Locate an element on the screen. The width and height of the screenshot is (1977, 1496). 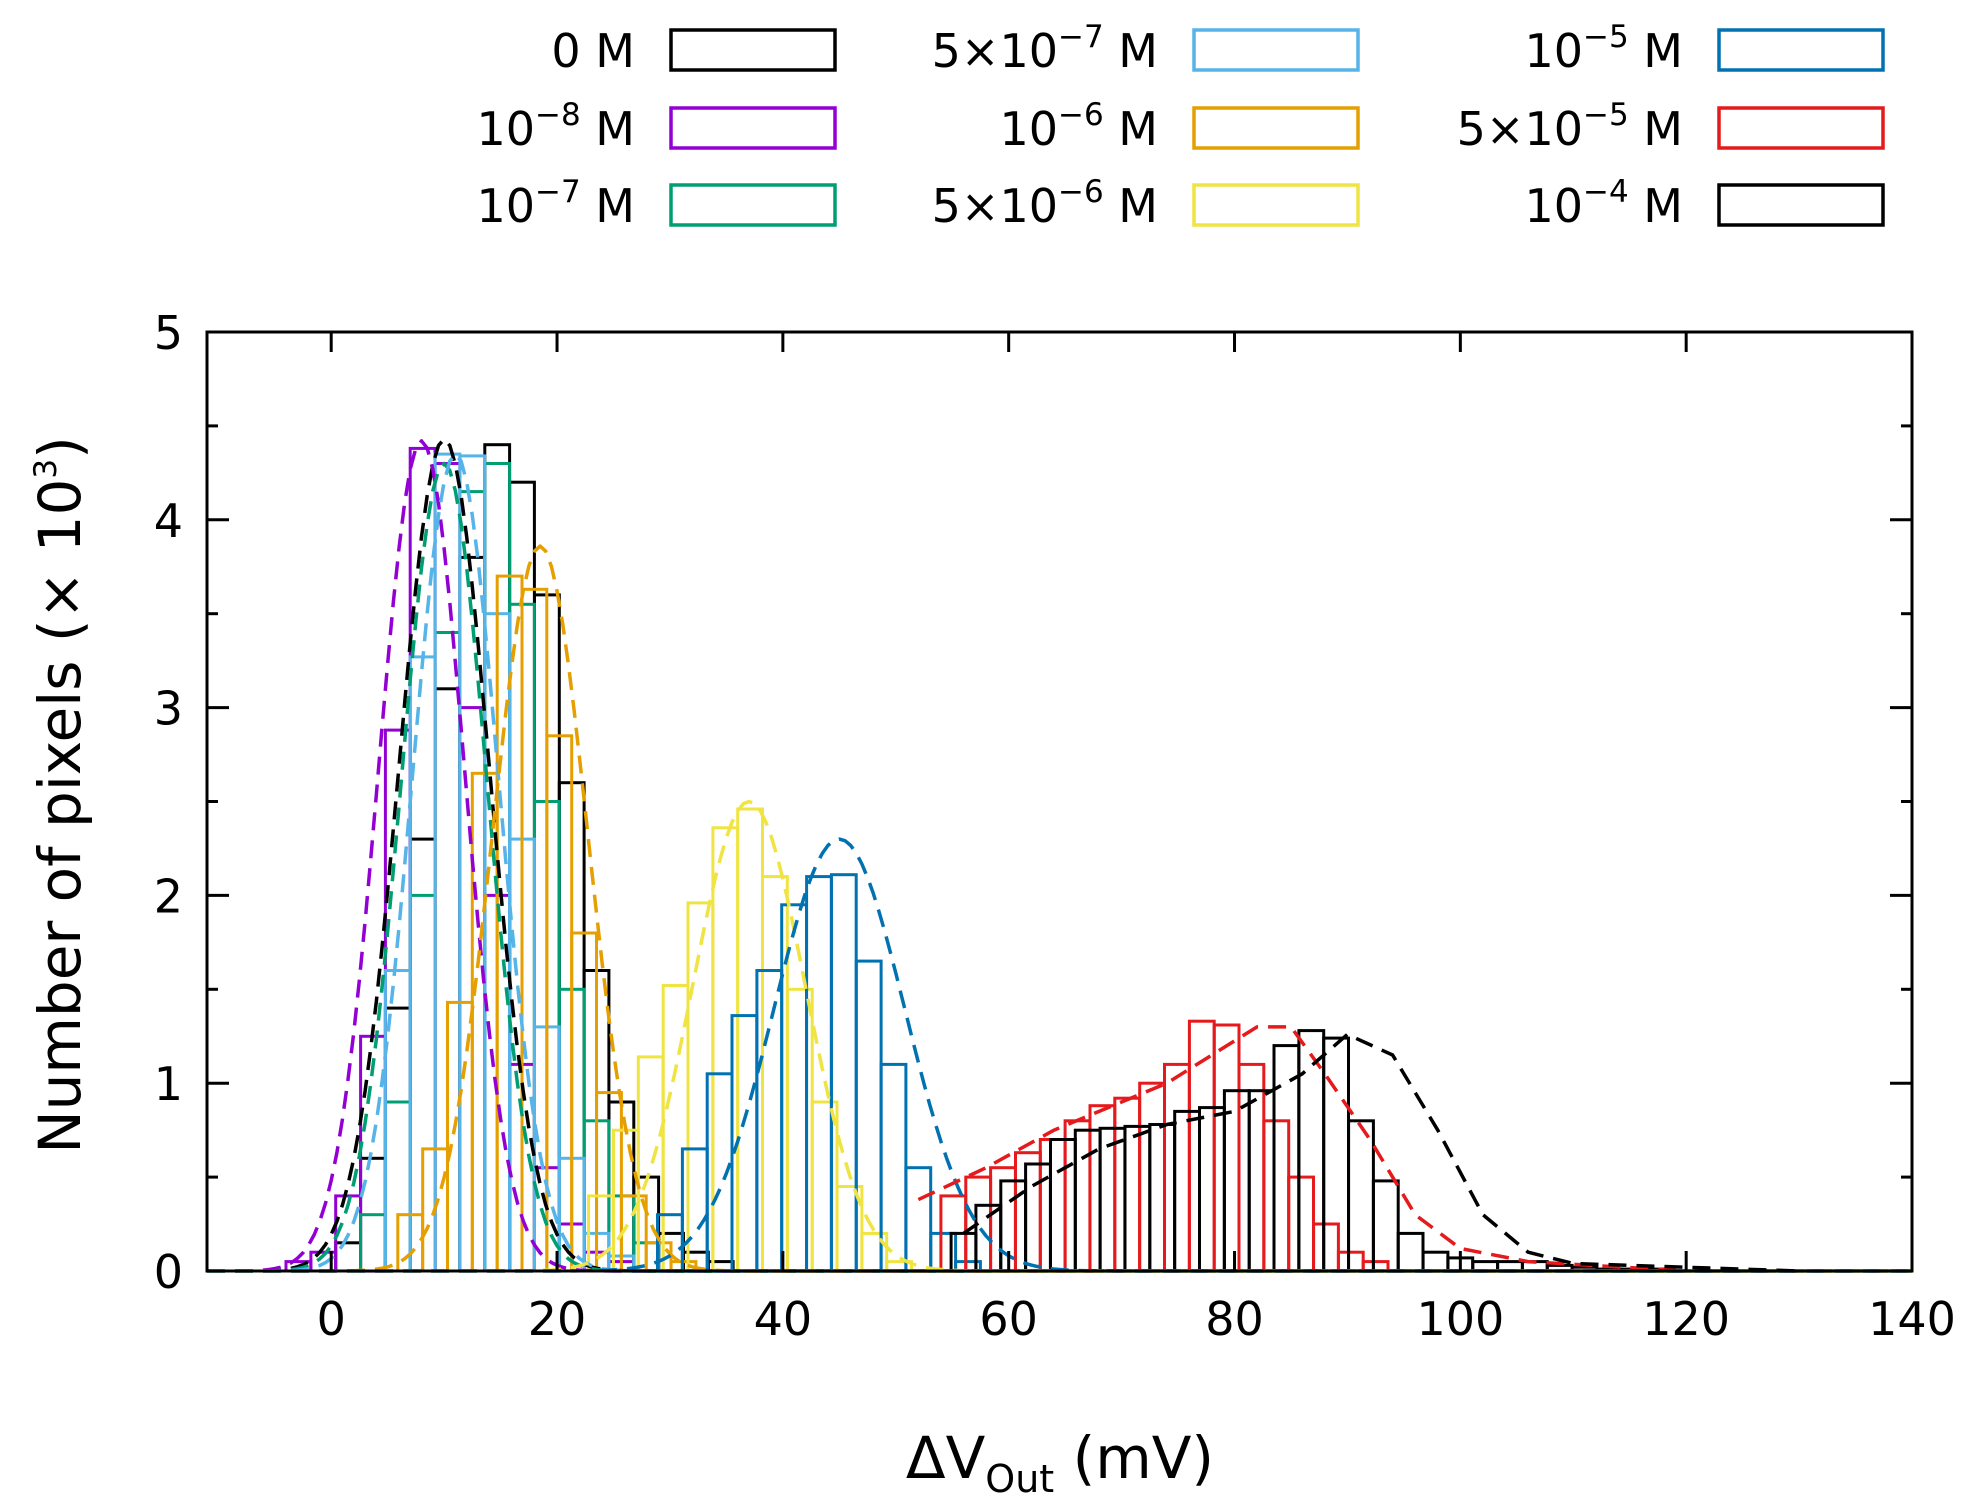
legend-entry: 5×10−7 M is located at coordinates (1146, 48).